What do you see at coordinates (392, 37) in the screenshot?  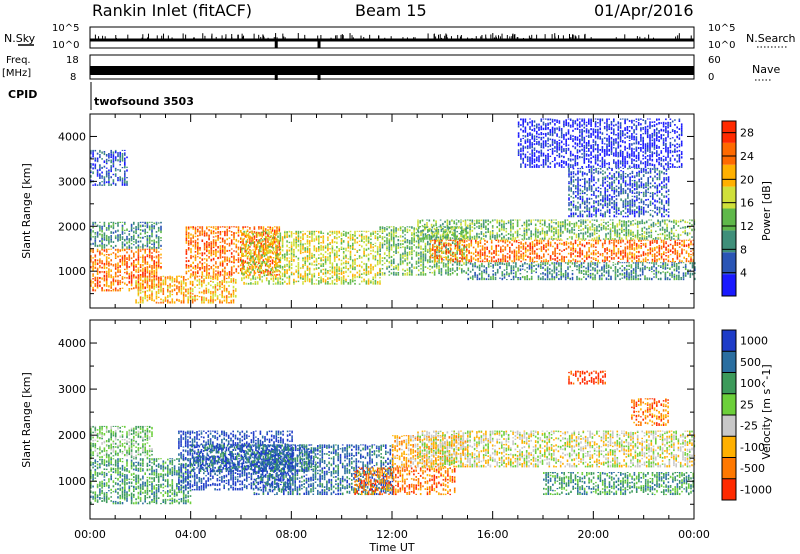 I see `nsky-panel-frame` at bounding box center [392, 37].